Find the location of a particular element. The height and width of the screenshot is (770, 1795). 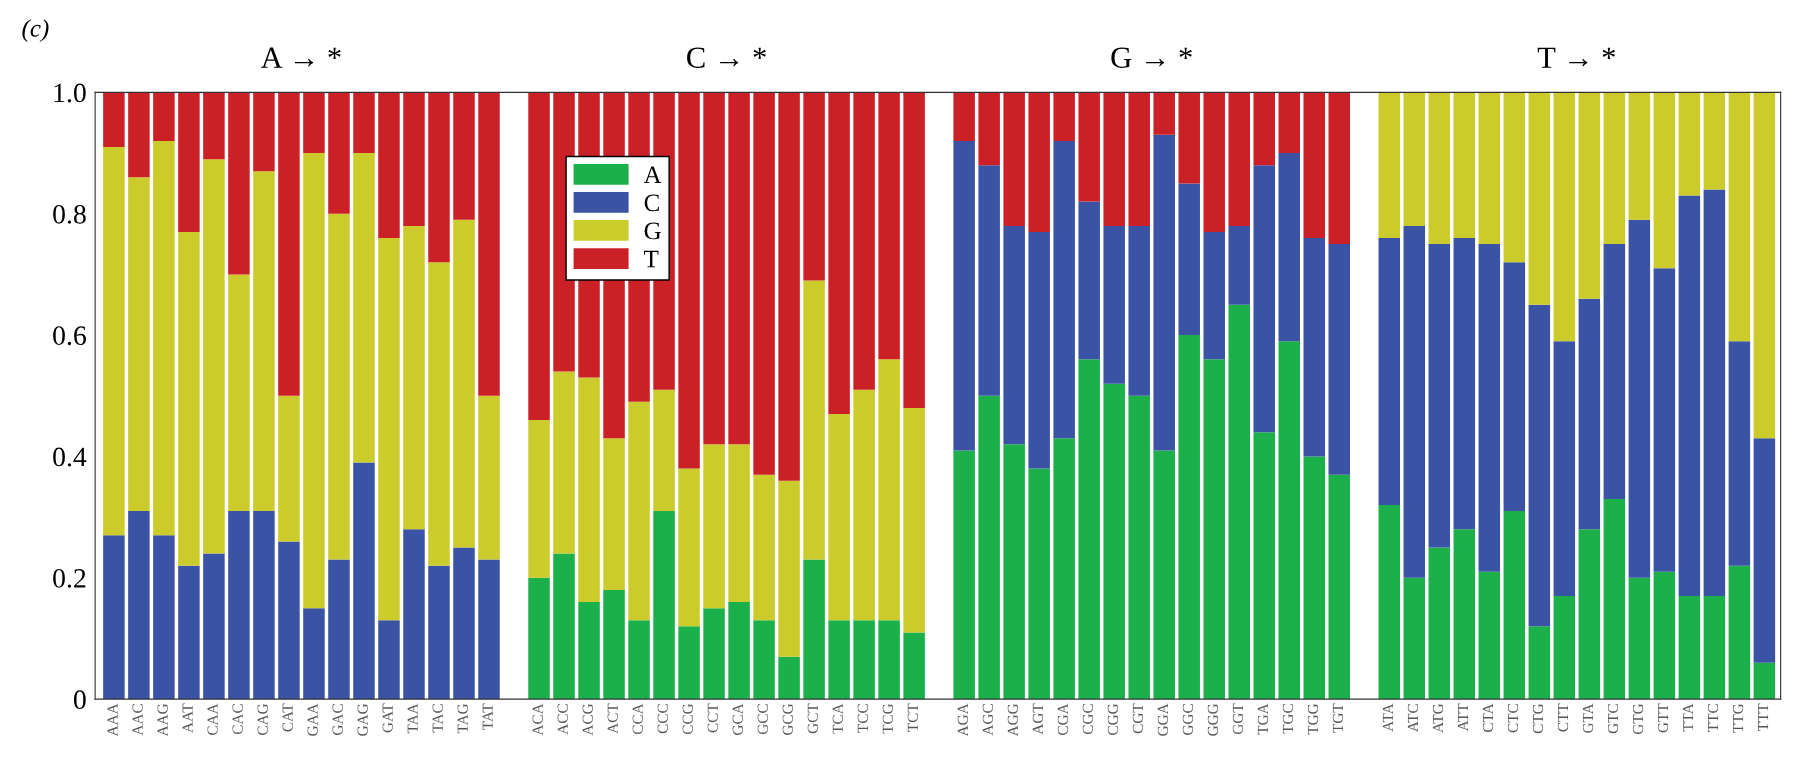

x-tick-label: CTG is located at coordinates (1538, 718).